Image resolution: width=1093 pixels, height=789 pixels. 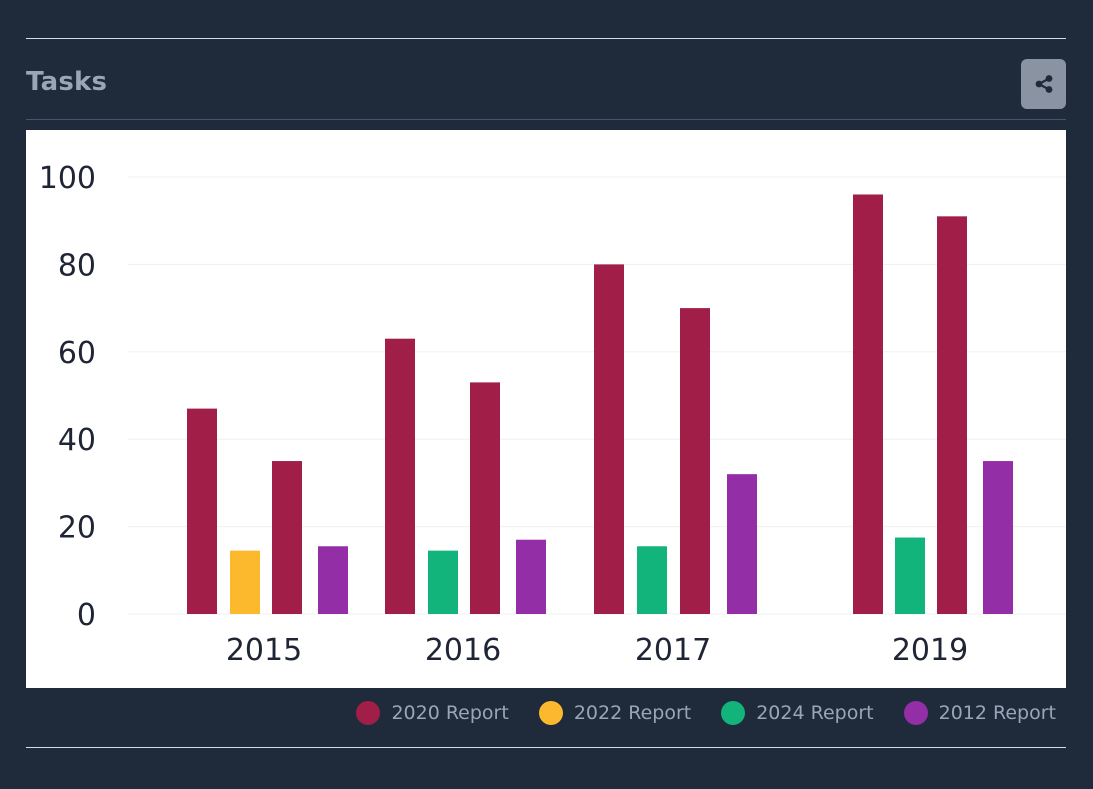 What do you see at coordinates (742, 544) in the screenshot?
I see `bar-2017-2012-report` at bounding box center [742, 544].